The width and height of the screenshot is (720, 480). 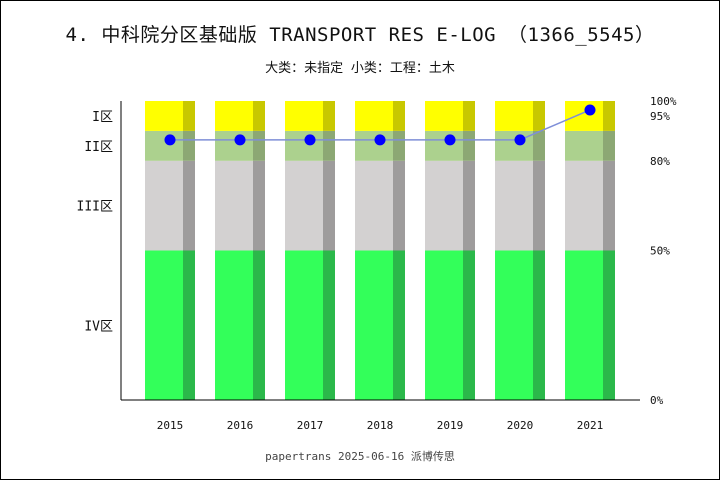 What do you see at coordinates (98, 326) in the screenshot?
I see `zone-label: IV区` at bounding box center [98, 326].